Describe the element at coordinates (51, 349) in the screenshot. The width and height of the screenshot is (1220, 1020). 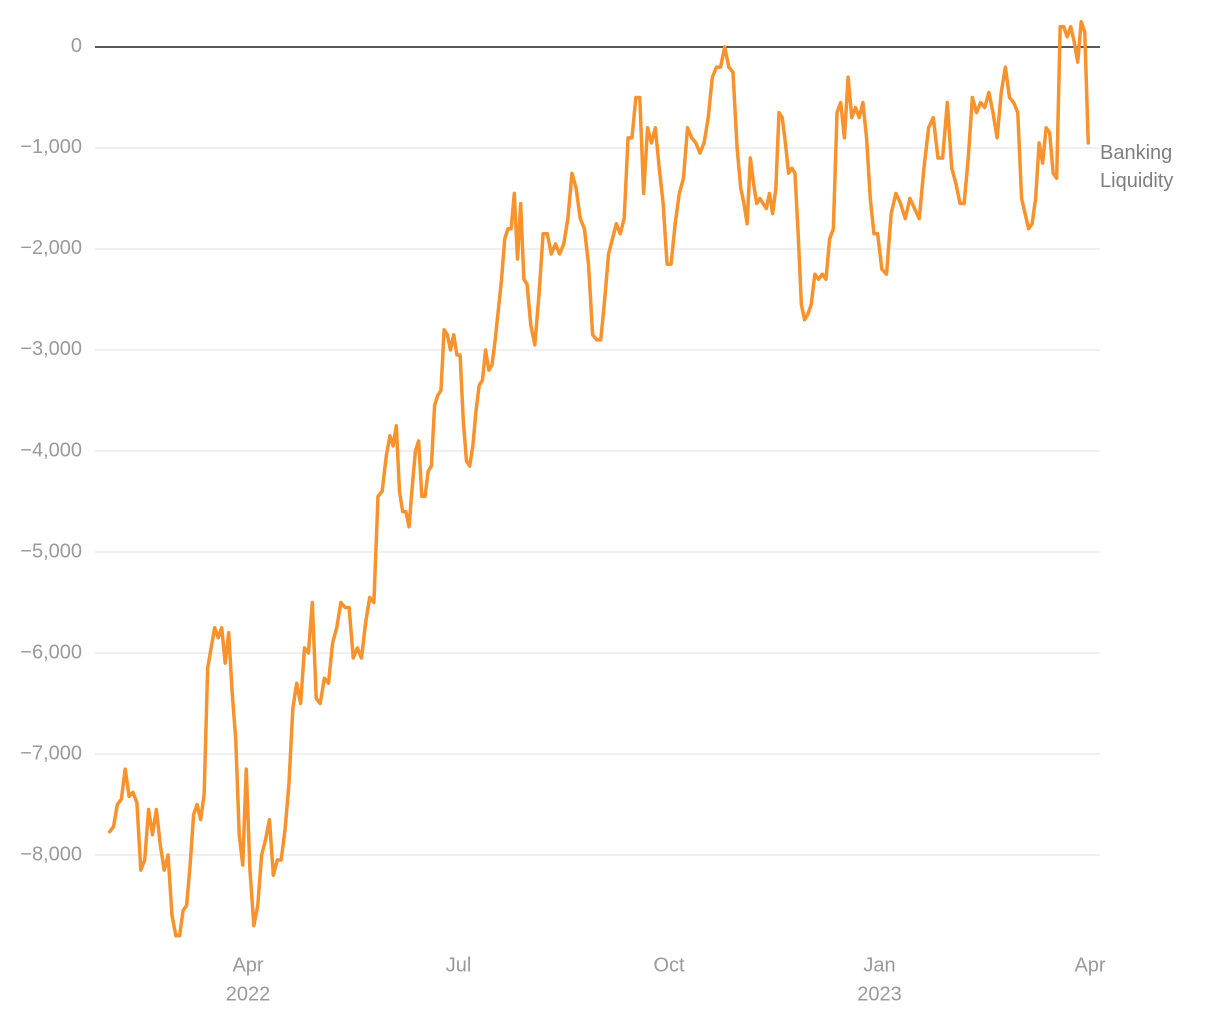
I see `y-tick-label: −3,000` at that location.